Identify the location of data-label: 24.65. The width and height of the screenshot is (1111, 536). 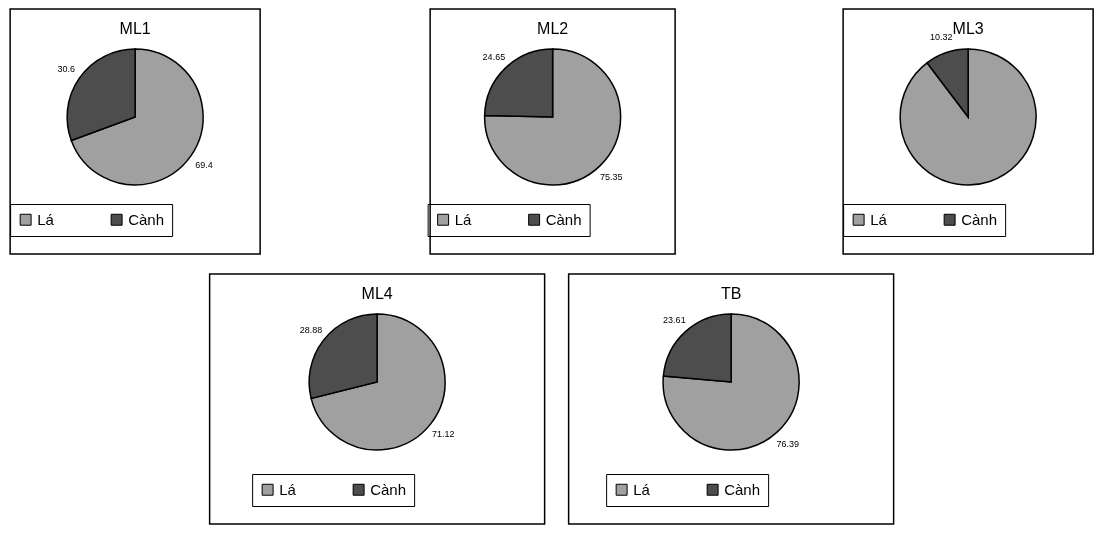
(494, 56).